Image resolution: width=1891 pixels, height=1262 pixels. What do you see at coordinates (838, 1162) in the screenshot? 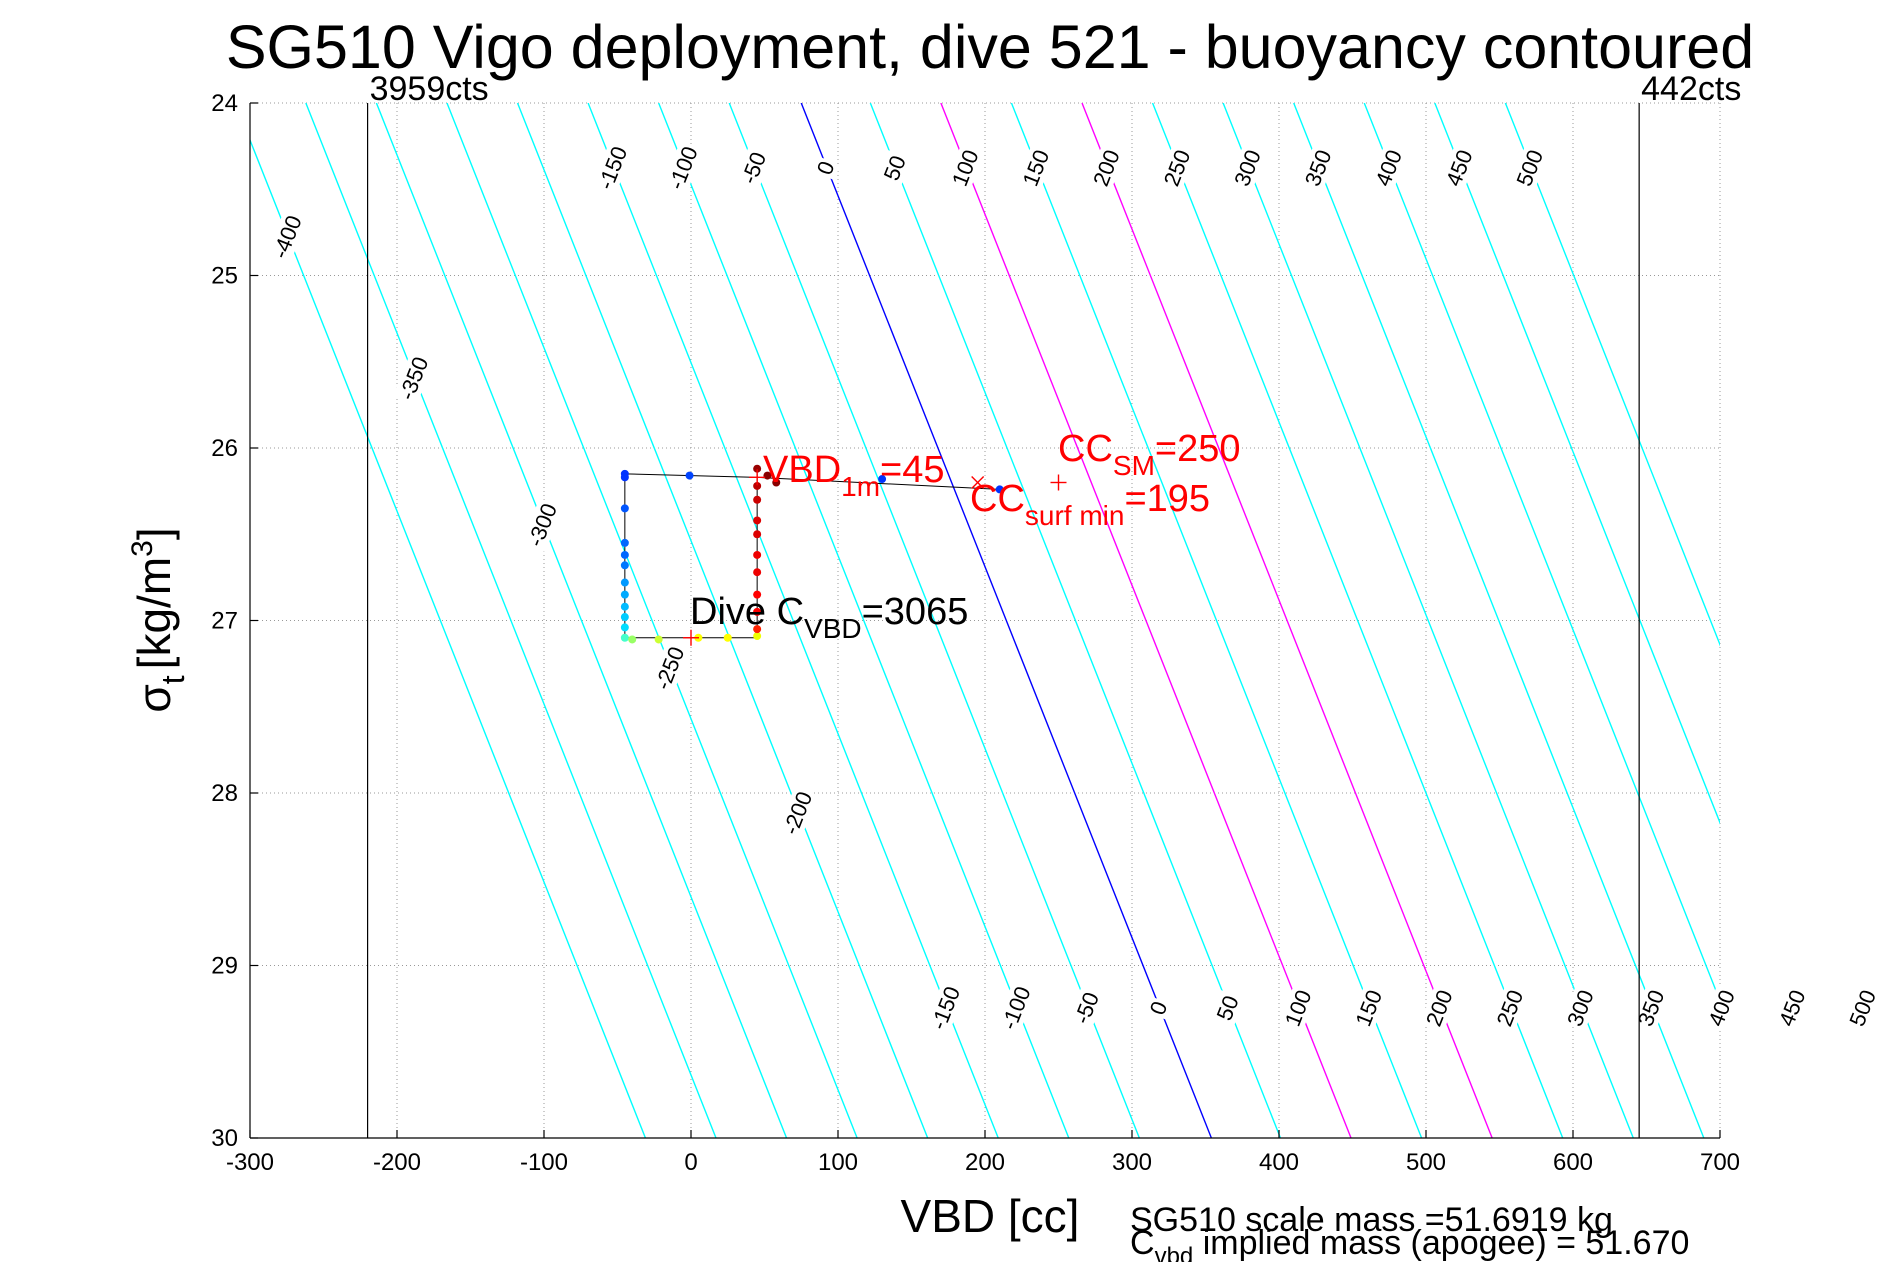
I see `x-tick-label: 100` at bounding box center [838, 1162].